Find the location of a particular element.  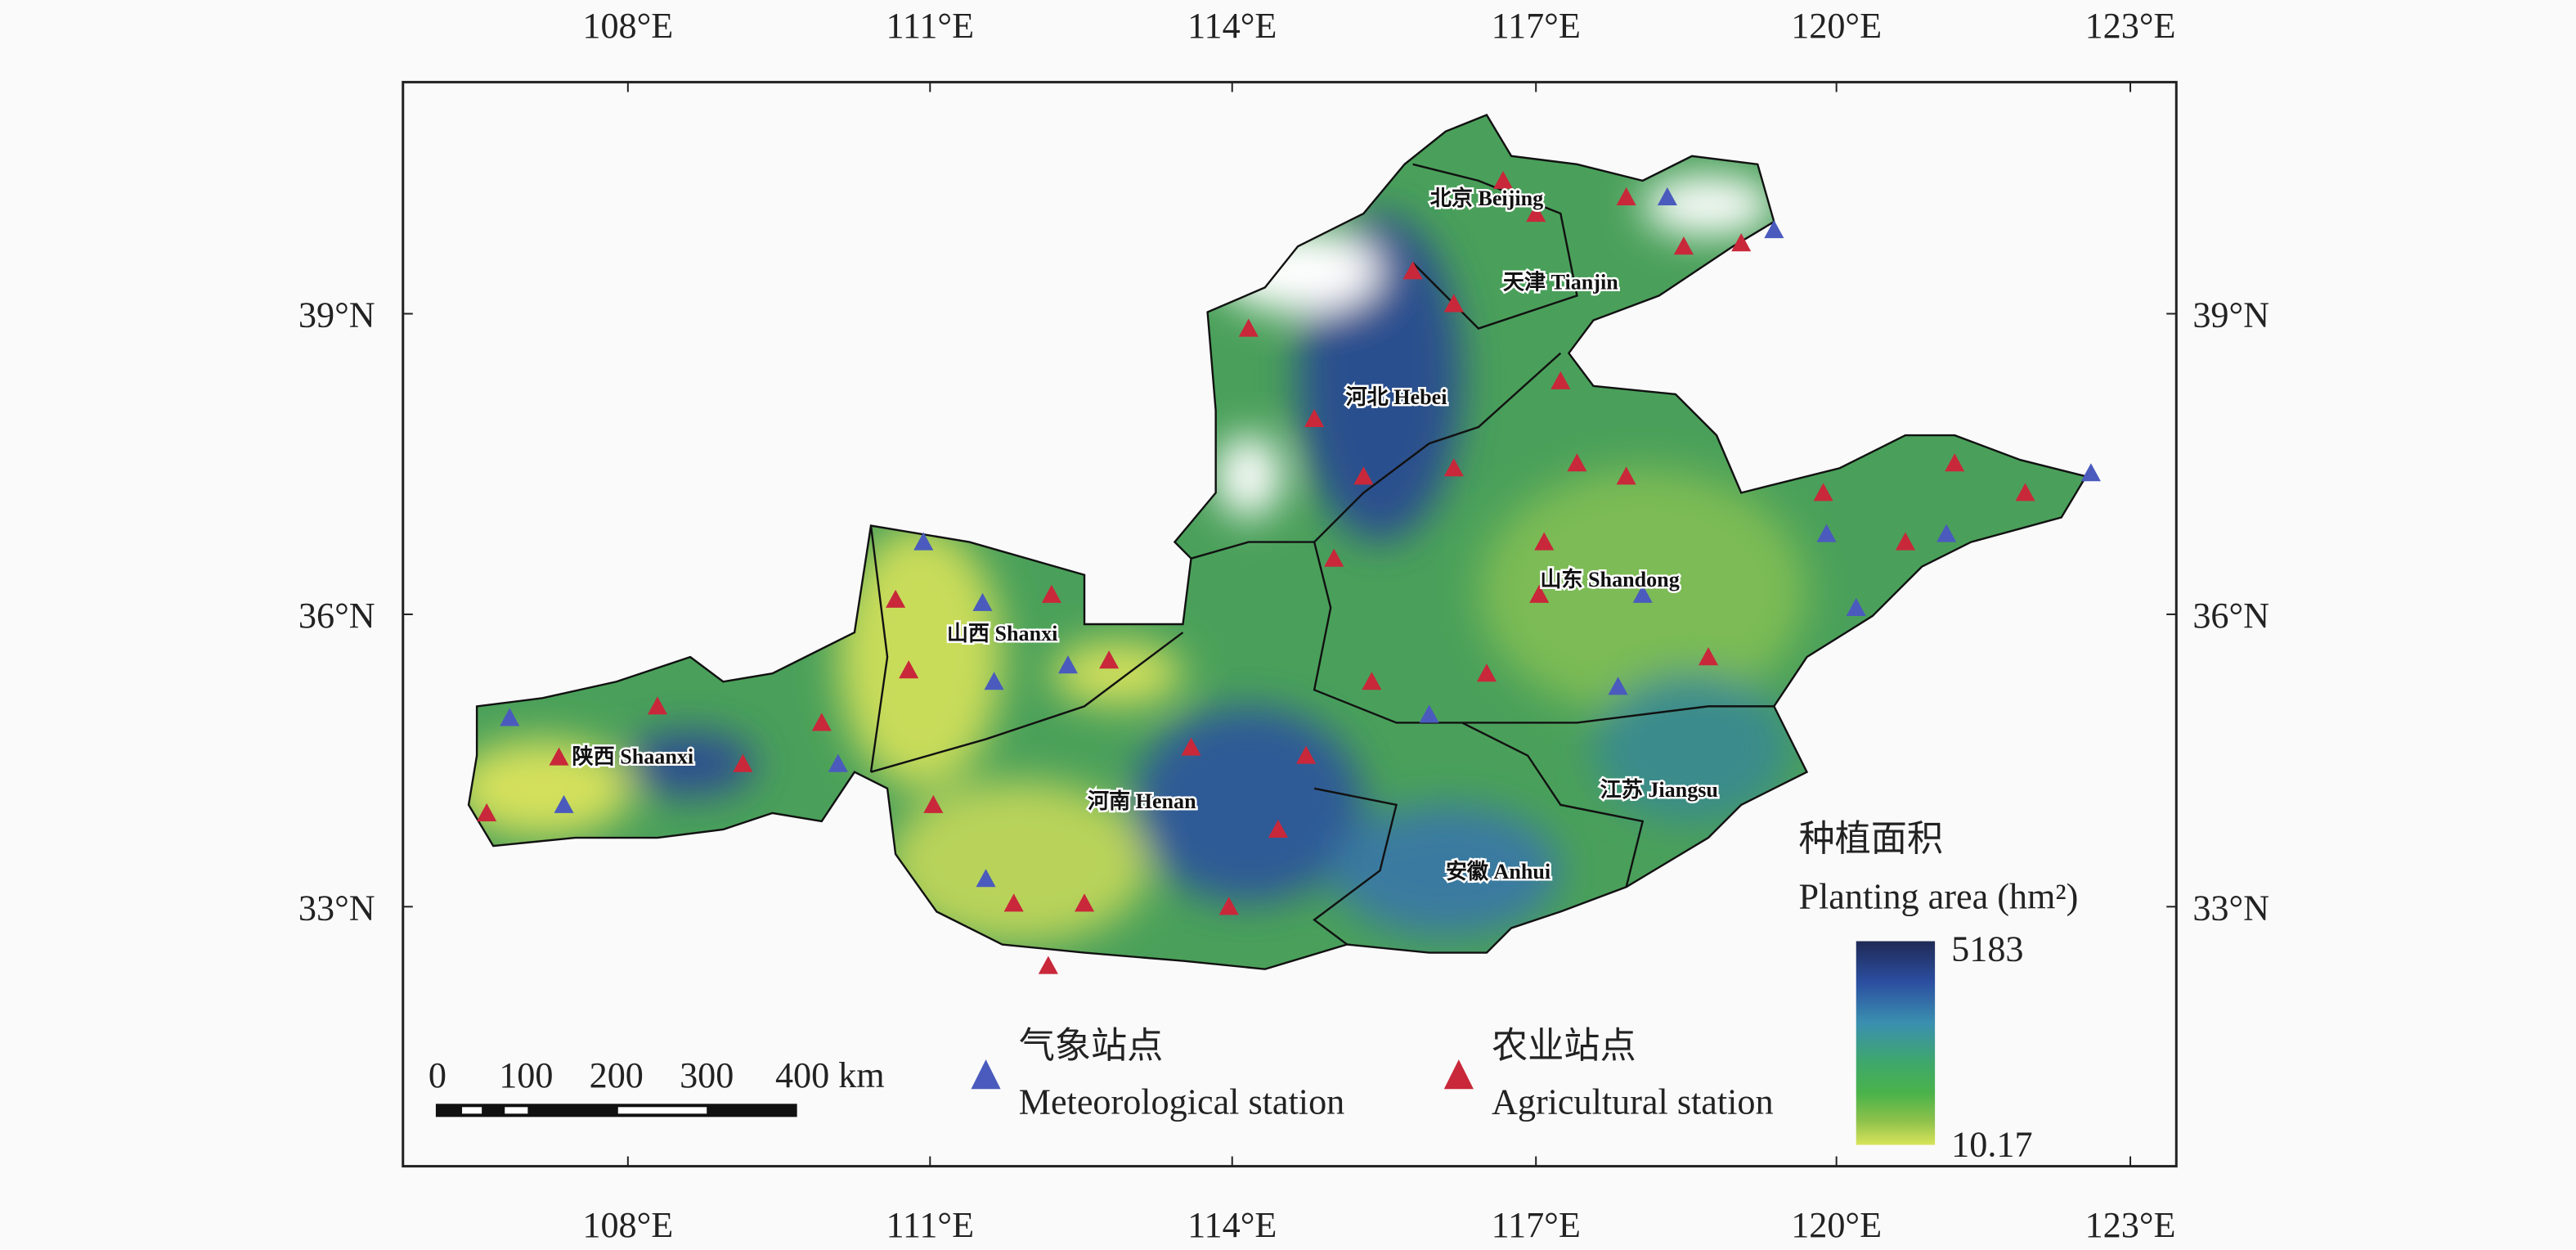

province-label: 北京 Beijing is located at coordinates (1486, 198).